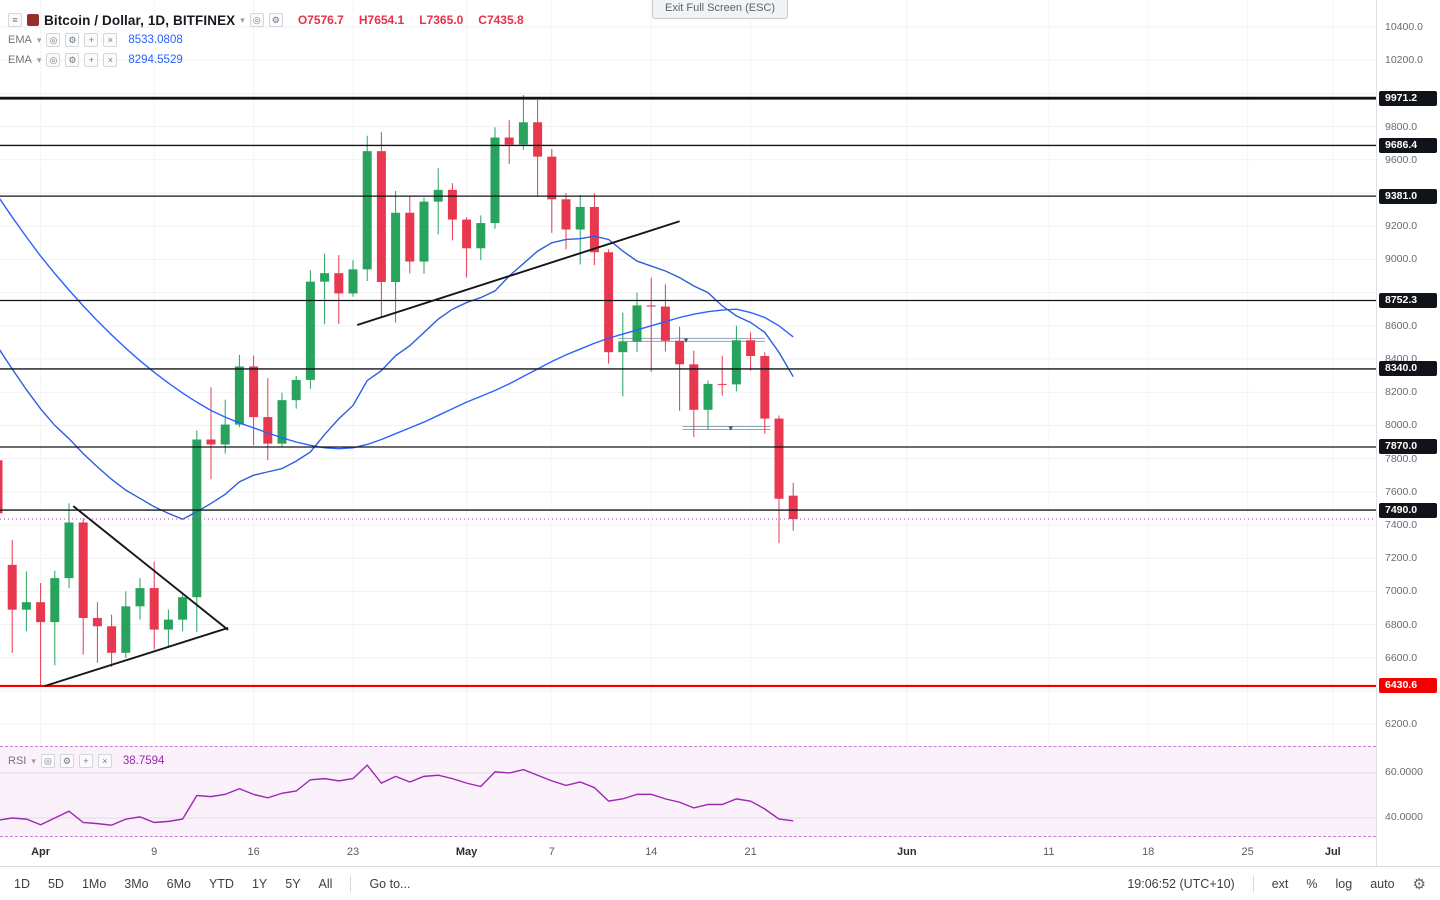  Describe the element at coordinates (688, 852) in the screenshot. I see `time-axis: Apr 9 16 23 May 7 14 21 Jun 11 18 25 Jul` at that location.